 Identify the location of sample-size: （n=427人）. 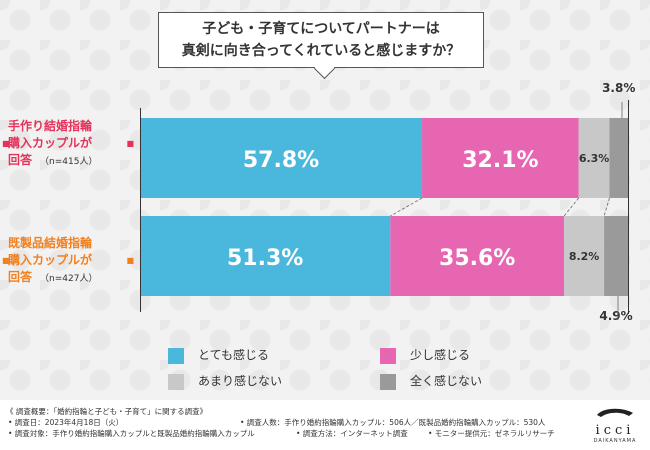
(69, 279).